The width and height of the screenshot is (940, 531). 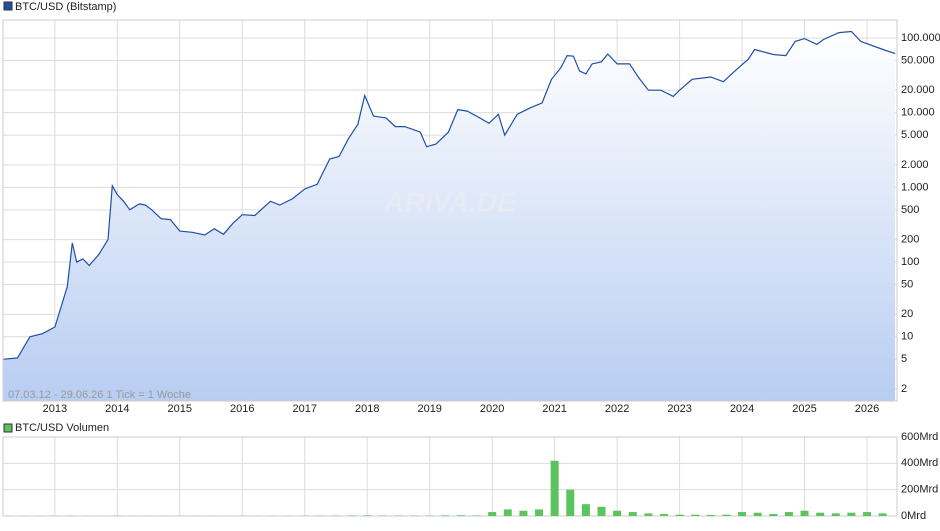 What do you see at coordinates (904, 359) in the screenshot?
I see `y-tick-label: 5` at bounding box center [904, 359].